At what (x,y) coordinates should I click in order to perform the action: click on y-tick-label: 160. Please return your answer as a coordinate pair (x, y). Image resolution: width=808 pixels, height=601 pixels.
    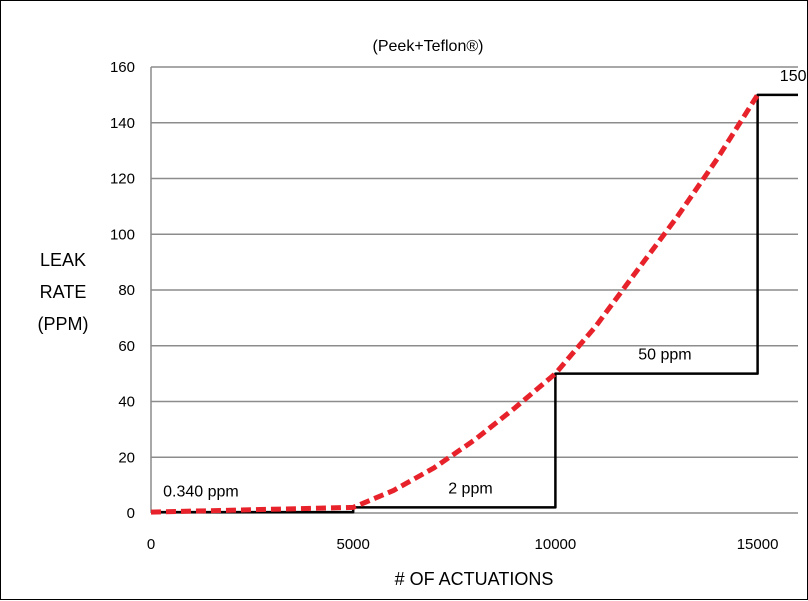
    Looking at the image, I should click on (122, 67).